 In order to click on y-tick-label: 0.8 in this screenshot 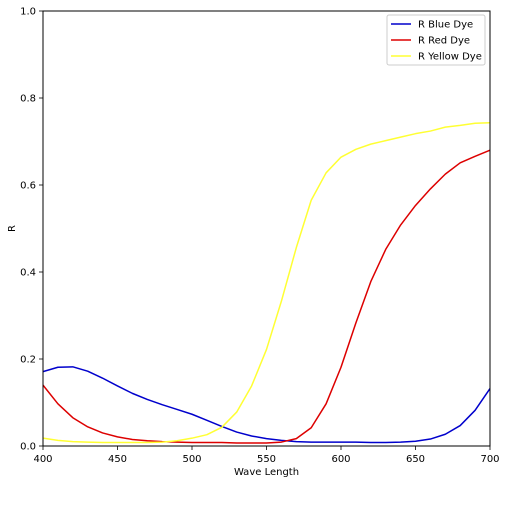, I will do `click(28, 99)`.